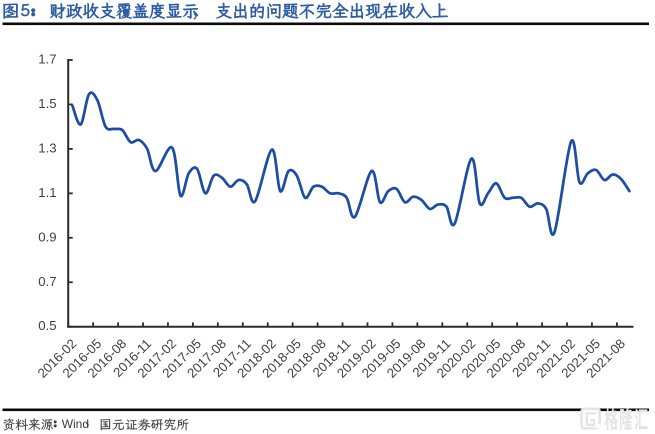  What do you see at coordinates (47, 281) in the screenshot?
I see `svg-text: 0.7` at bounding box center [47, 281].